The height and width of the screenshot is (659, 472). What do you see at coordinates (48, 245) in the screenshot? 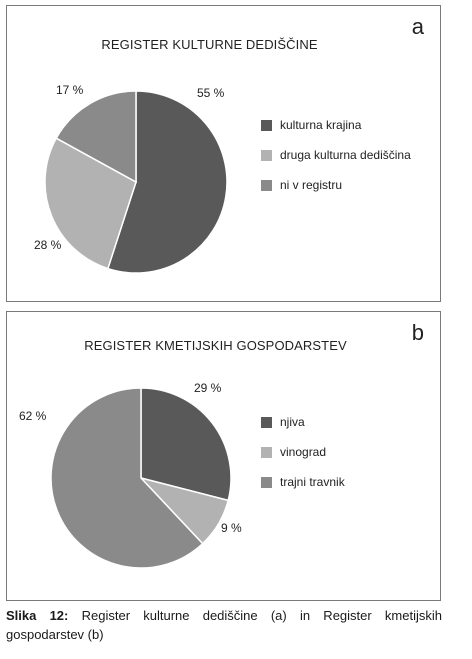
I see `value-label-druga-kulturna-dediscina: 28 %` at bounding box center [48, 245].